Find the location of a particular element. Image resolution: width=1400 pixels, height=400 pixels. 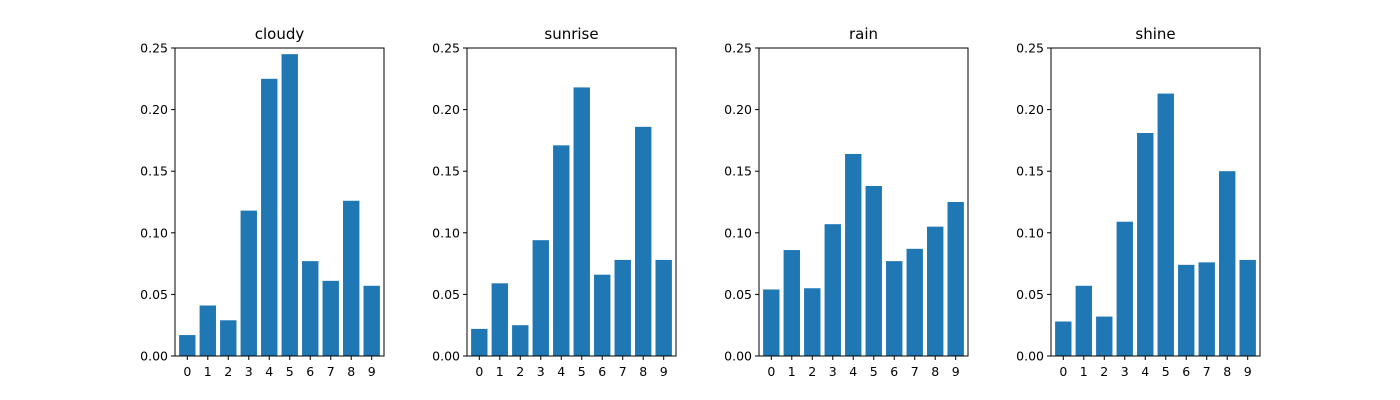

subplot-title: rain is located at coordinates (863, 34).